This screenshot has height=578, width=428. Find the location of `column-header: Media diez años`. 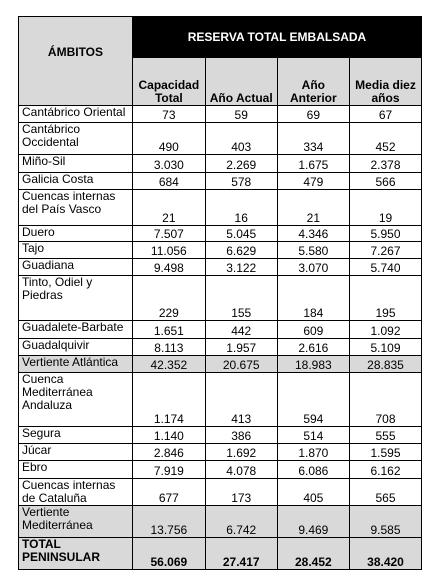

column-header: Media diez años is located at coordinates (385, 81).